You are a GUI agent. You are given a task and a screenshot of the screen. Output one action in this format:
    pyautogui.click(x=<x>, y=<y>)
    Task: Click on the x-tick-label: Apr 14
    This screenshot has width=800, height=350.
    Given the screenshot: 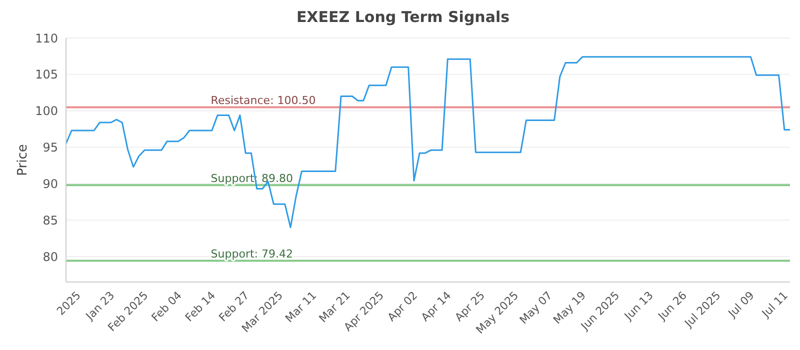 What is the action you would take?
    pyautogui.click(x=436, y=306)
    